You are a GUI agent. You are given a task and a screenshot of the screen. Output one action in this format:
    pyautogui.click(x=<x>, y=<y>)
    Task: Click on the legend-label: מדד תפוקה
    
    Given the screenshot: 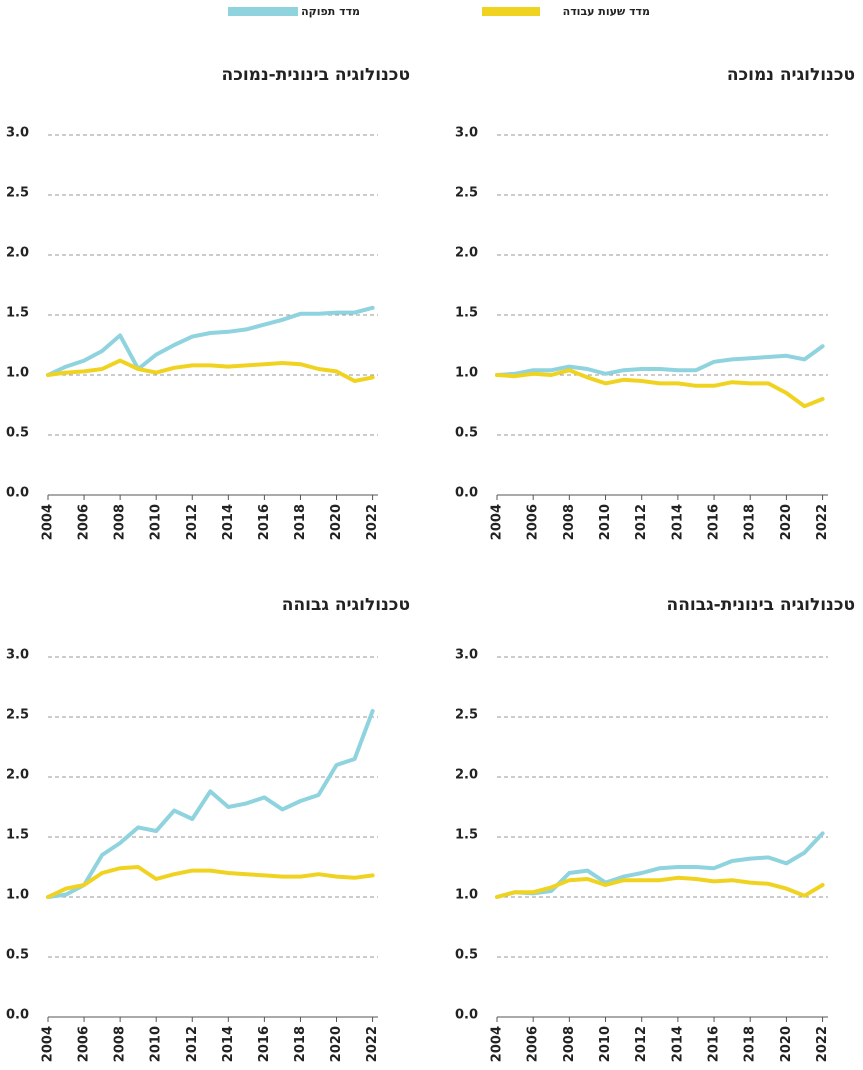 What is the action you would take?
    pyautogui.click(x=330, y=11)
    